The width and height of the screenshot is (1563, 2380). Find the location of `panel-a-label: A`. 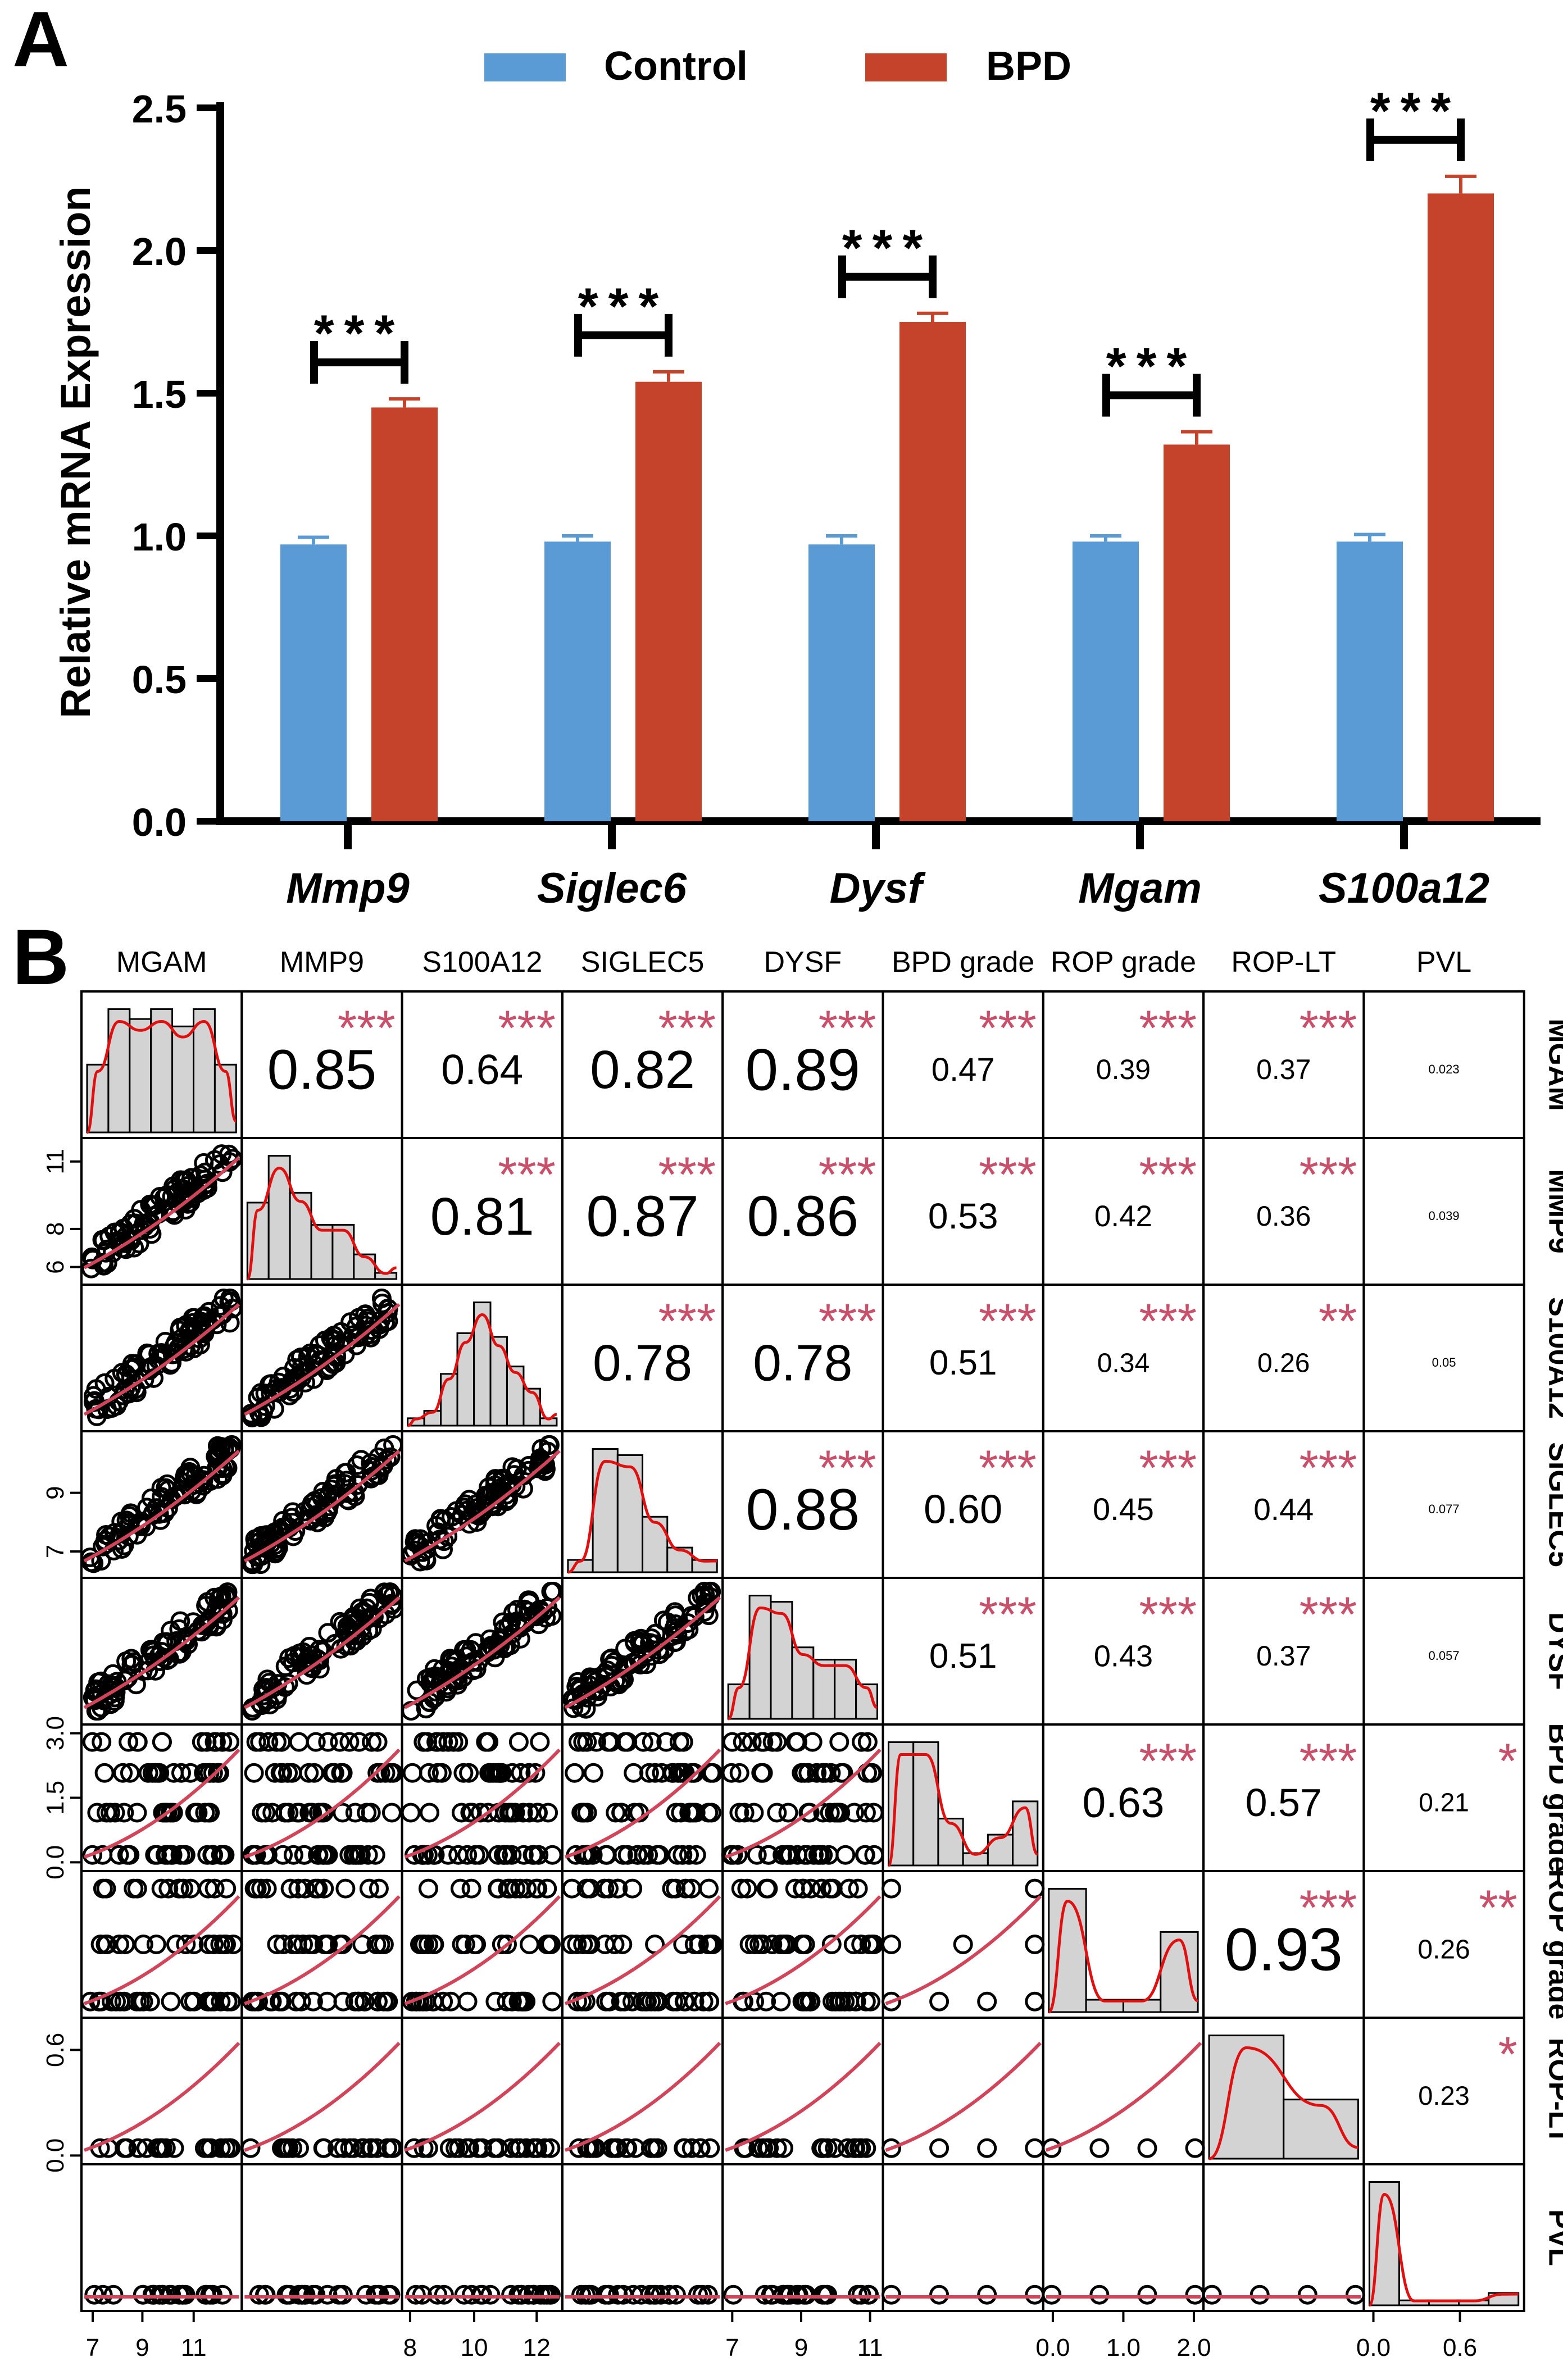

panel-a-label: A is located at coordinates (41, 42).